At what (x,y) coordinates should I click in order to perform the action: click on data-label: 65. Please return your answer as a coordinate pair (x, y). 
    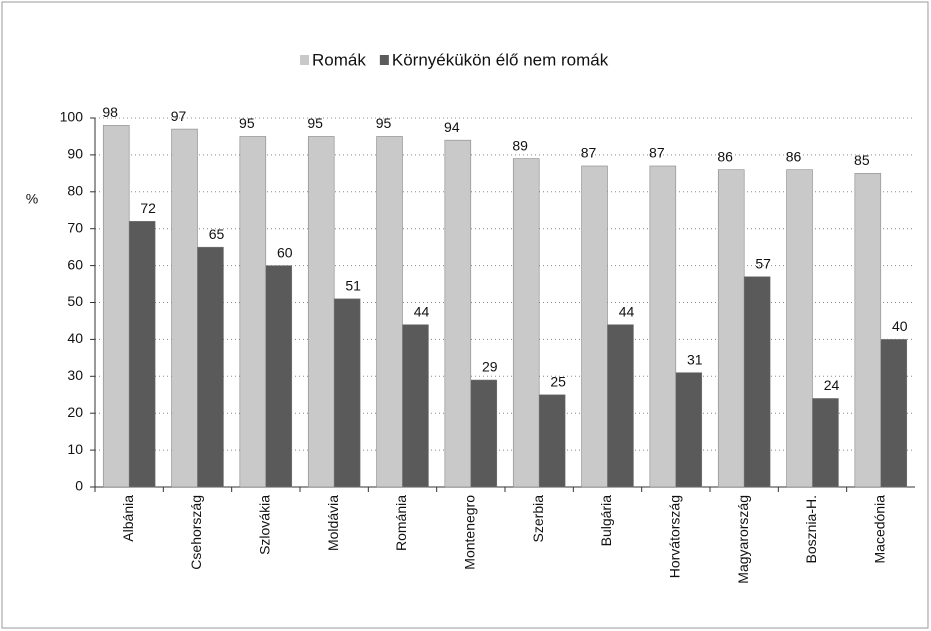
    Looking at the image, I should click on (217, 234).